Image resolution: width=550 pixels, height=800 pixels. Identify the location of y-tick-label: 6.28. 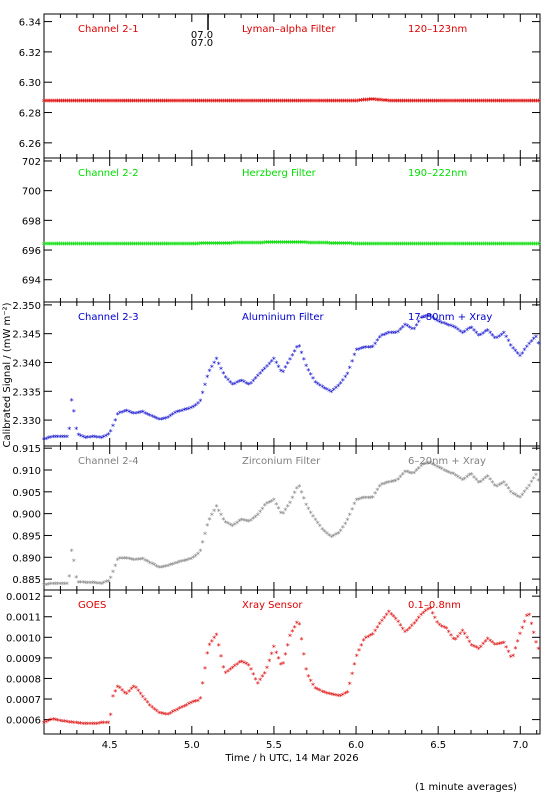
(30, 114).